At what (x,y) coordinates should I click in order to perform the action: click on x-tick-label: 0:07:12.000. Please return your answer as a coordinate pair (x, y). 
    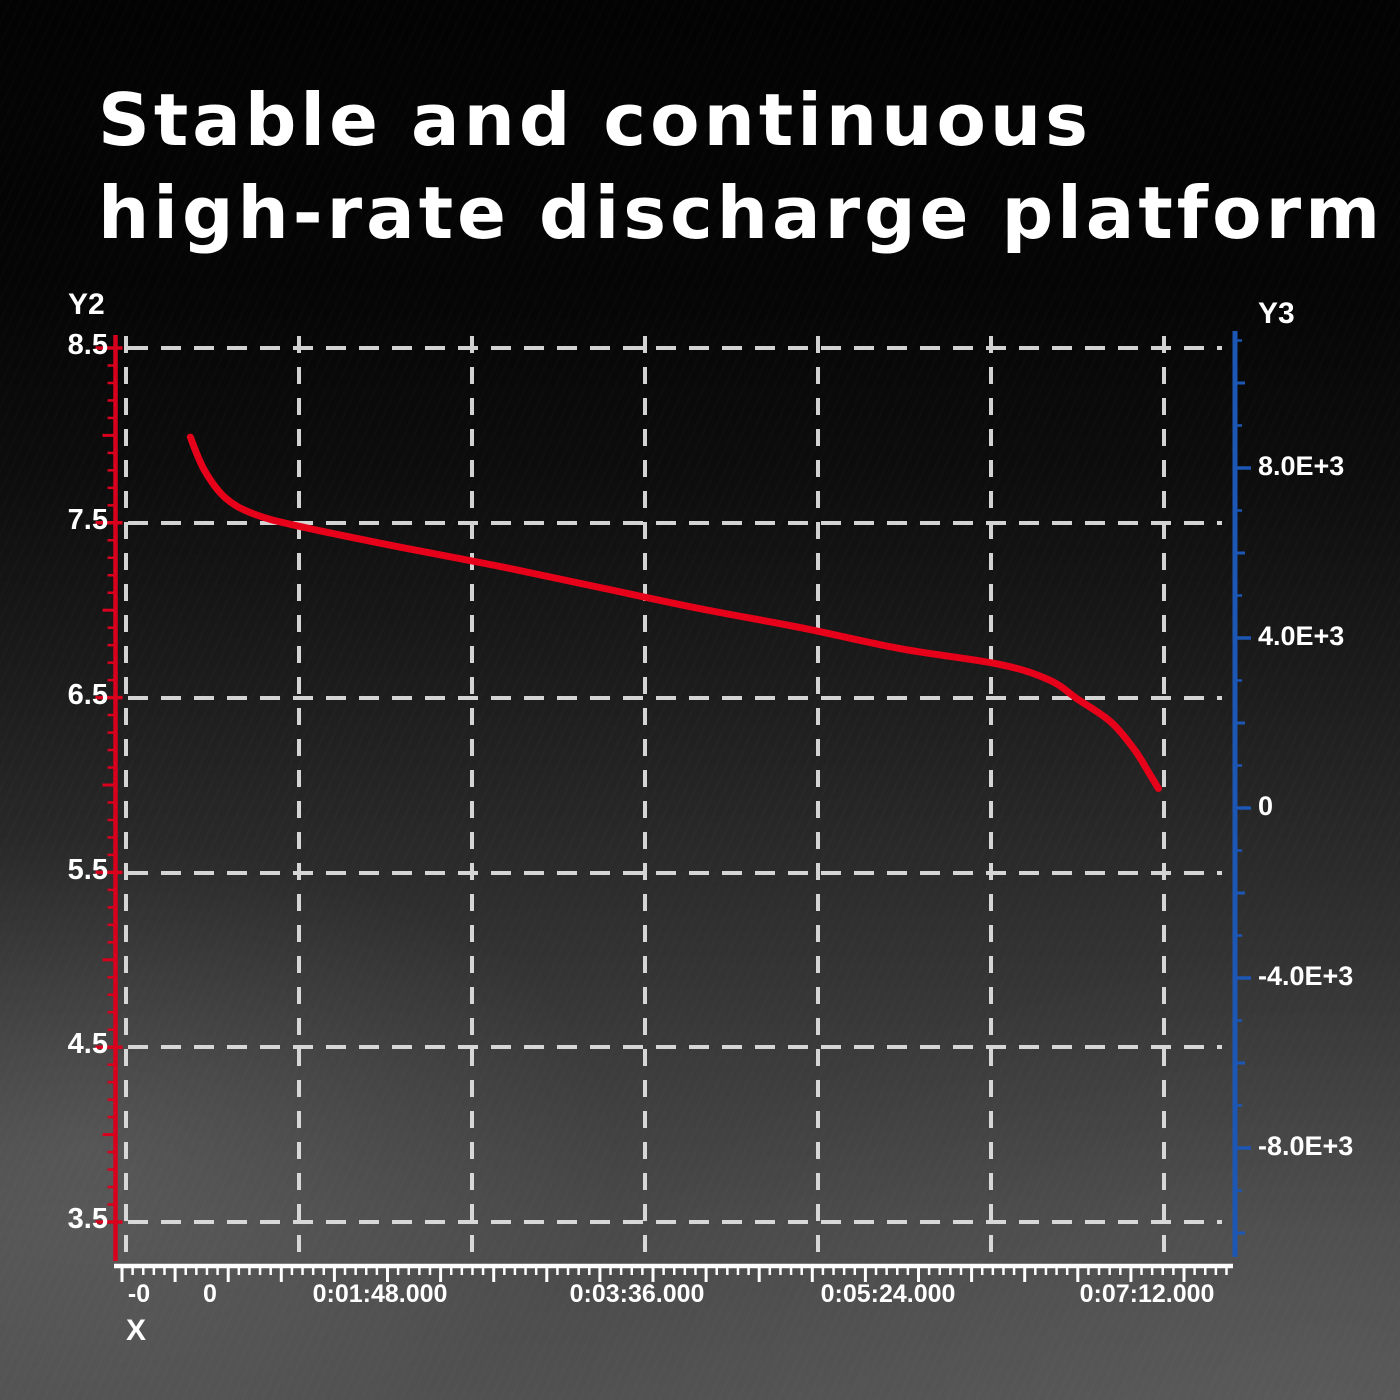
    Looking at the image, I should click on (1147, 1294).